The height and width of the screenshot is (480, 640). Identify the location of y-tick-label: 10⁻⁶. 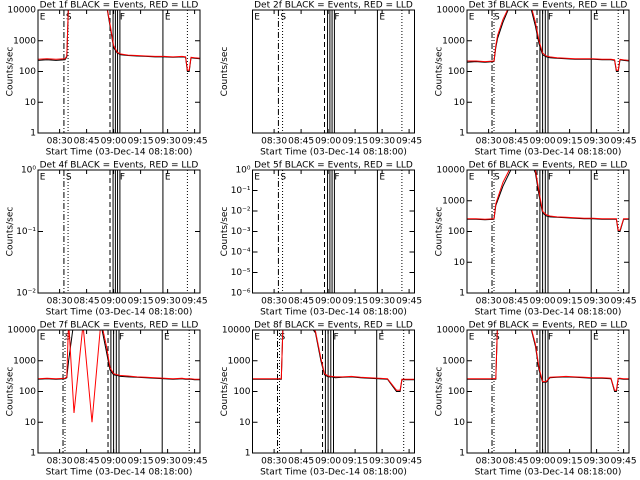
(241, 294).